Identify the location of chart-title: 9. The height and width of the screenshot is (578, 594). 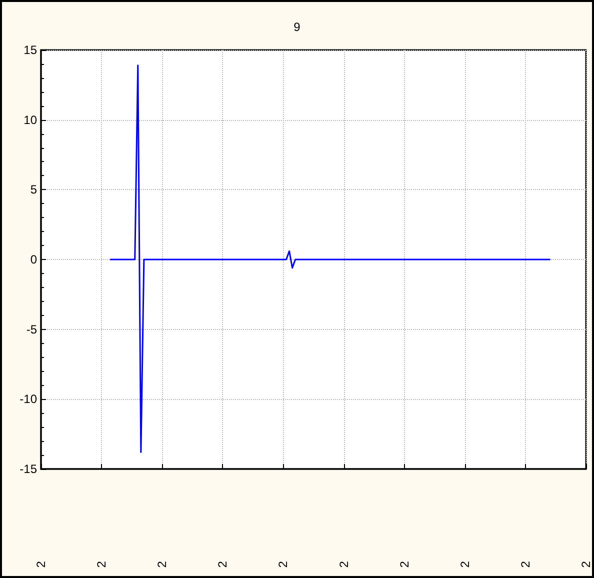
(297, 27).